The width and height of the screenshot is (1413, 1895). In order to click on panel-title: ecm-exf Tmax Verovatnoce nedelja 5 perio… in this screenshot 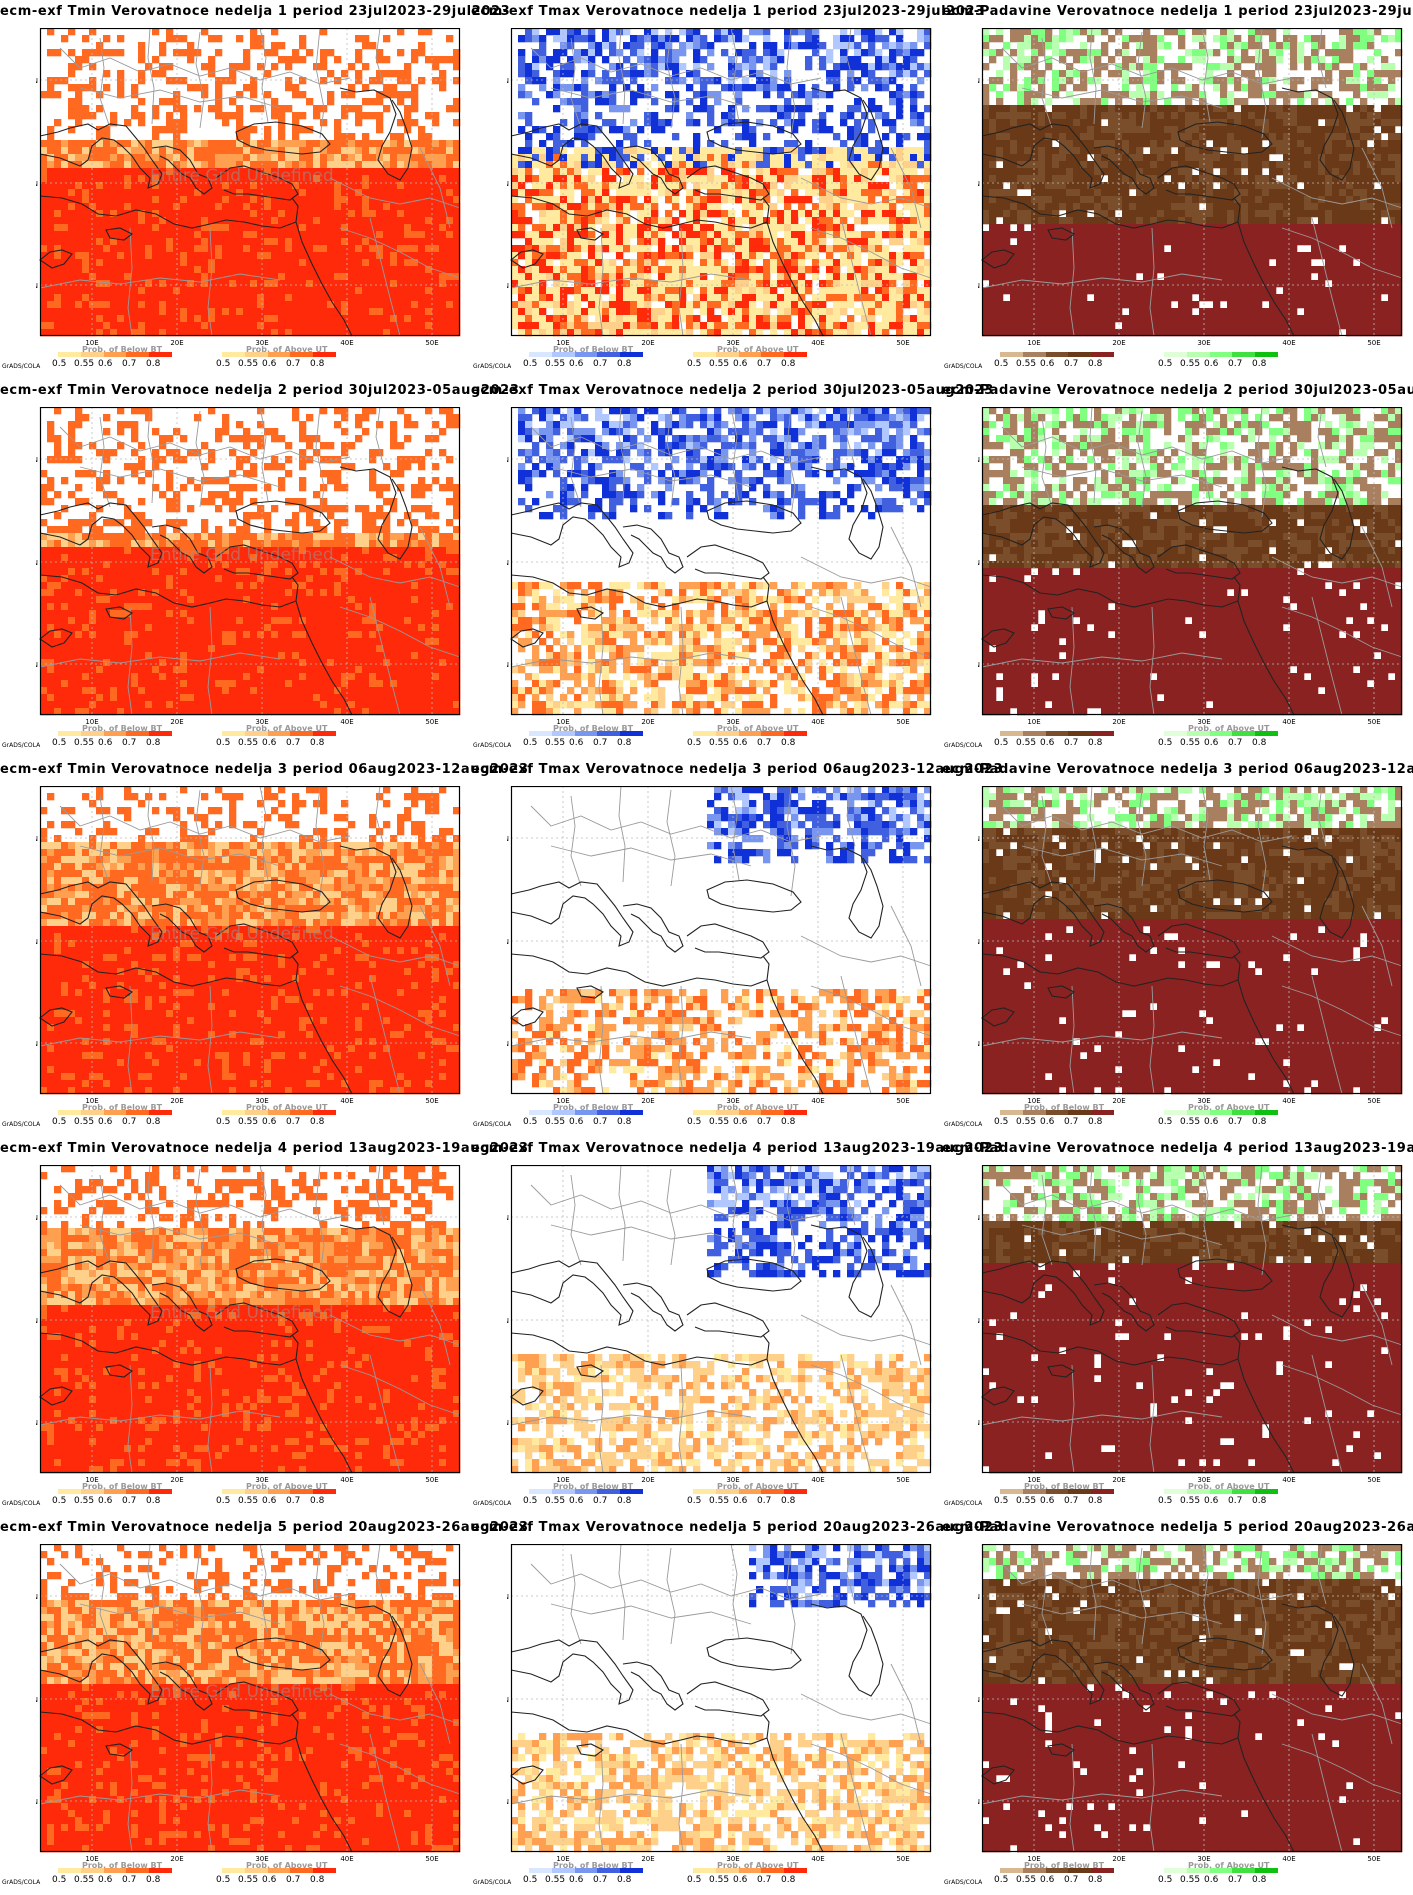, I will do `click(736, 1527)`.